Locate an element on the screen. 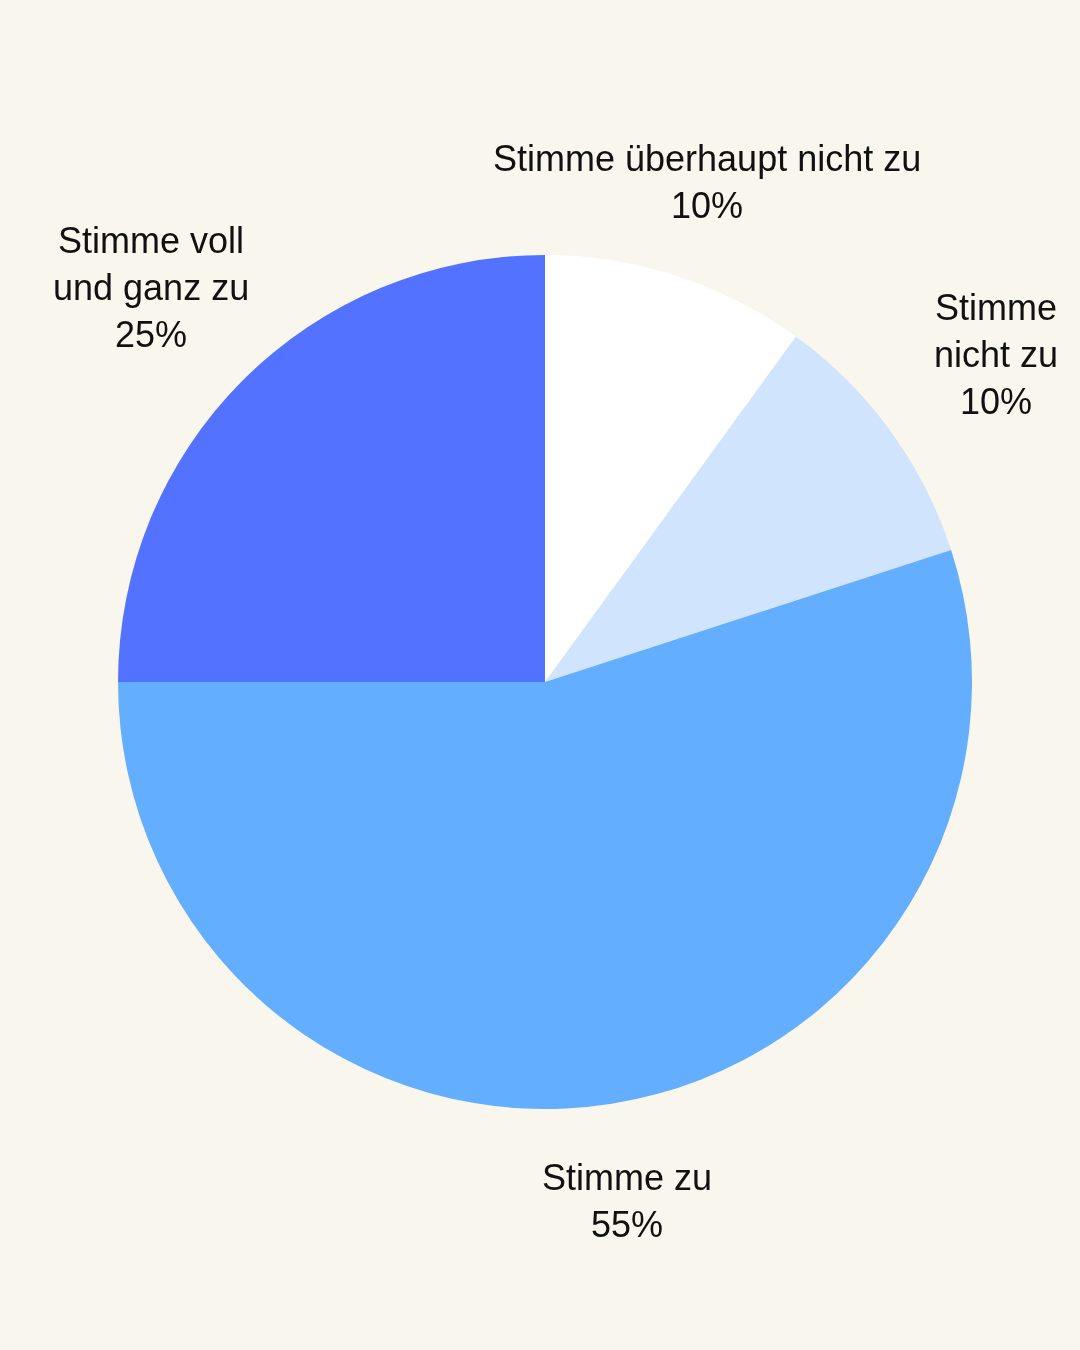 This screenshot has height=1350, width=1080. data-label: 25% is located at coordinates (151, 334).